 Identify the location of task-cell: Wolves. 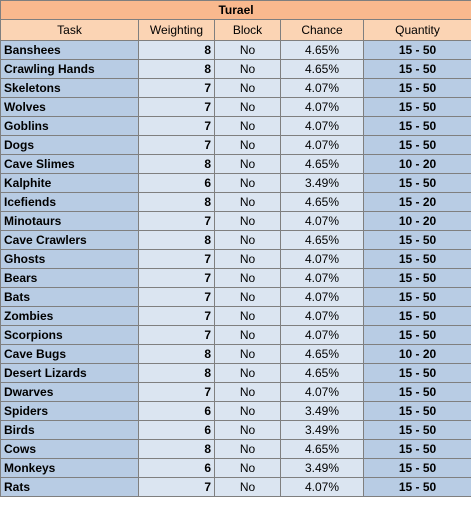
(69, 107).